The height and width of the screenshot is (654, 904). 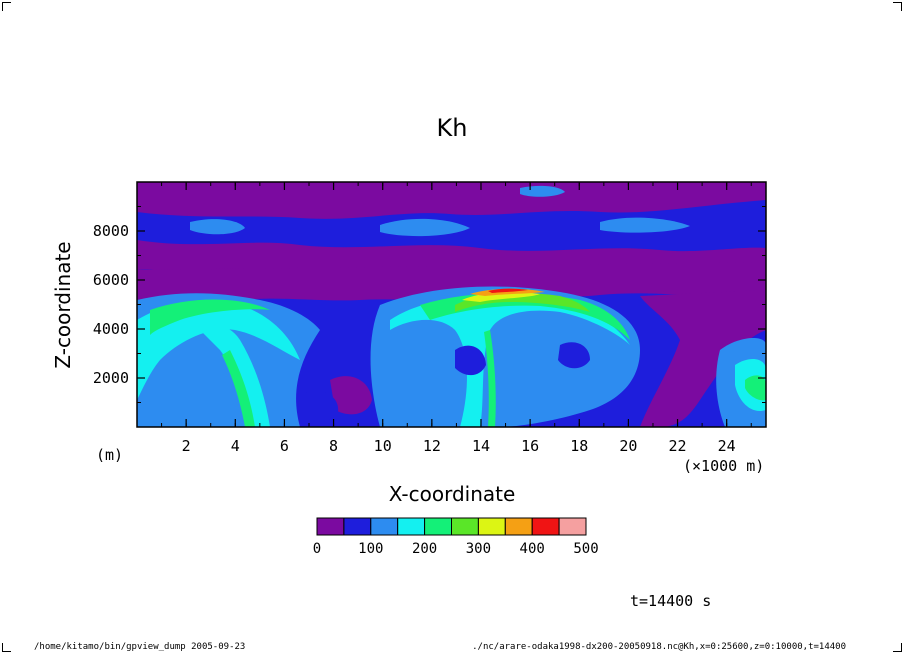 I want to click on colorbar-label: 200, so click(x=424, y=549).